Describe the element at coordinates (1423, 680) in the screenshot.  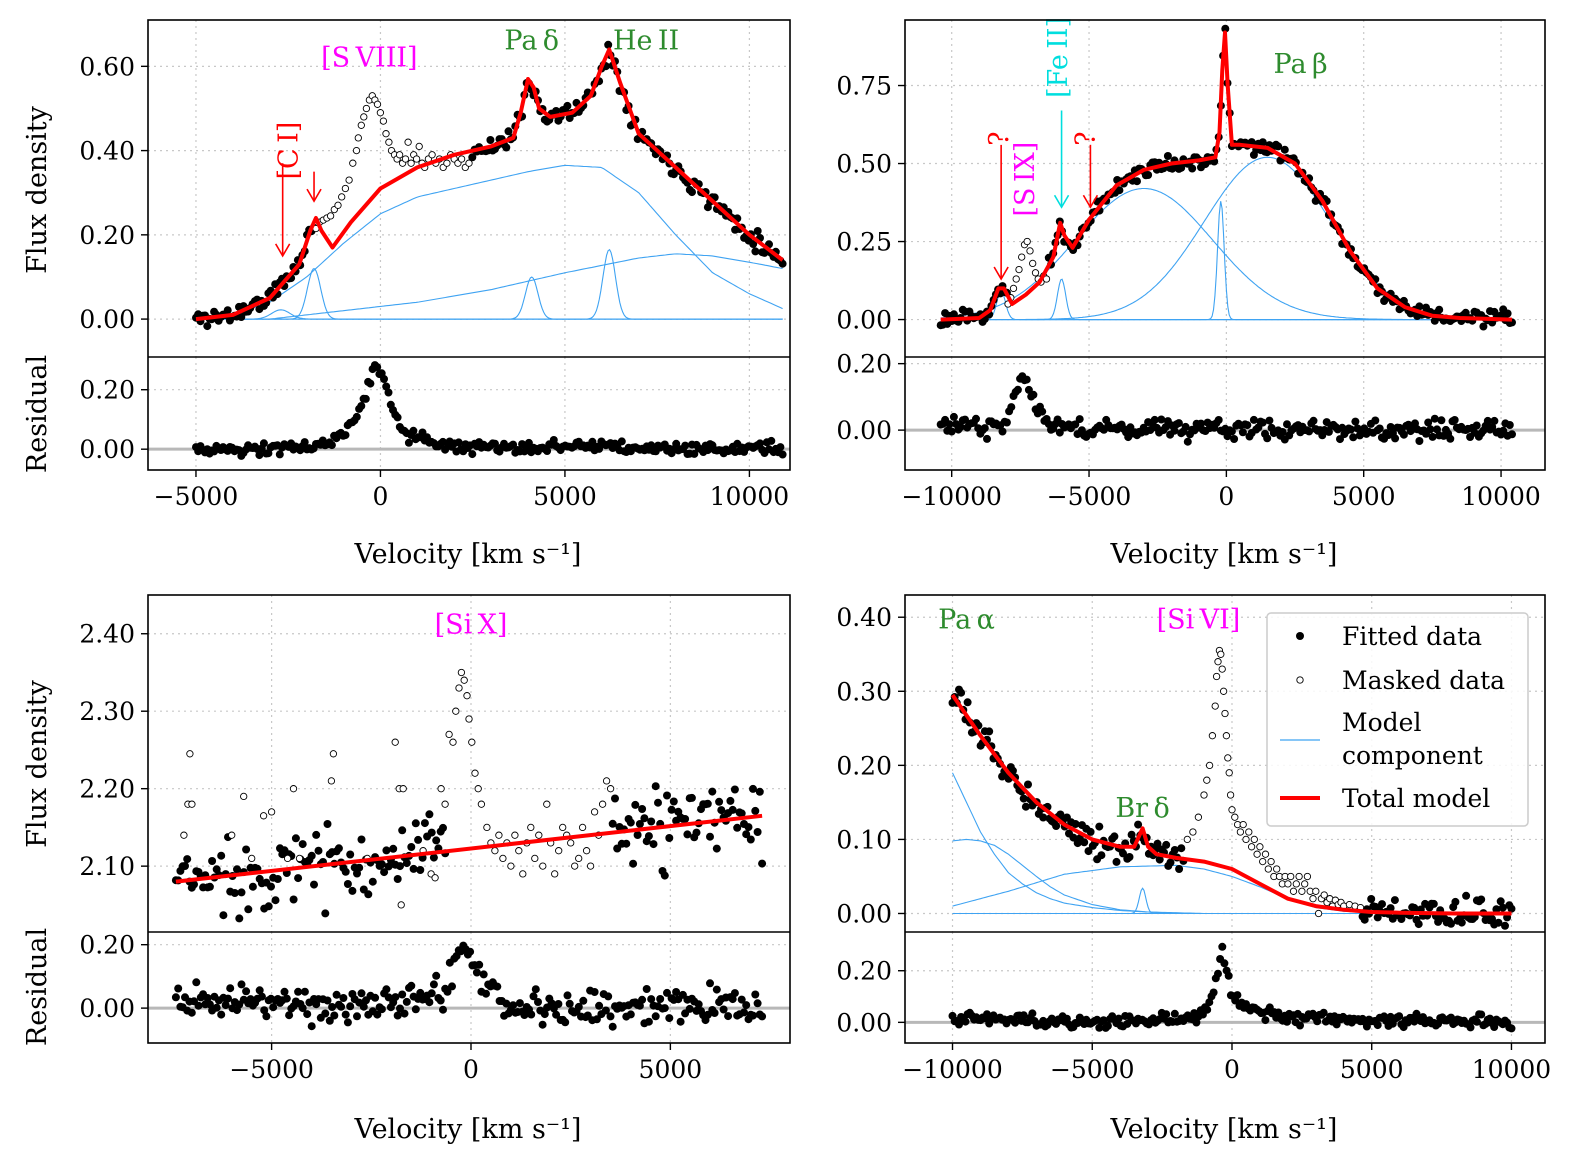
I see `legend-masked-label: Masked data` at that location.